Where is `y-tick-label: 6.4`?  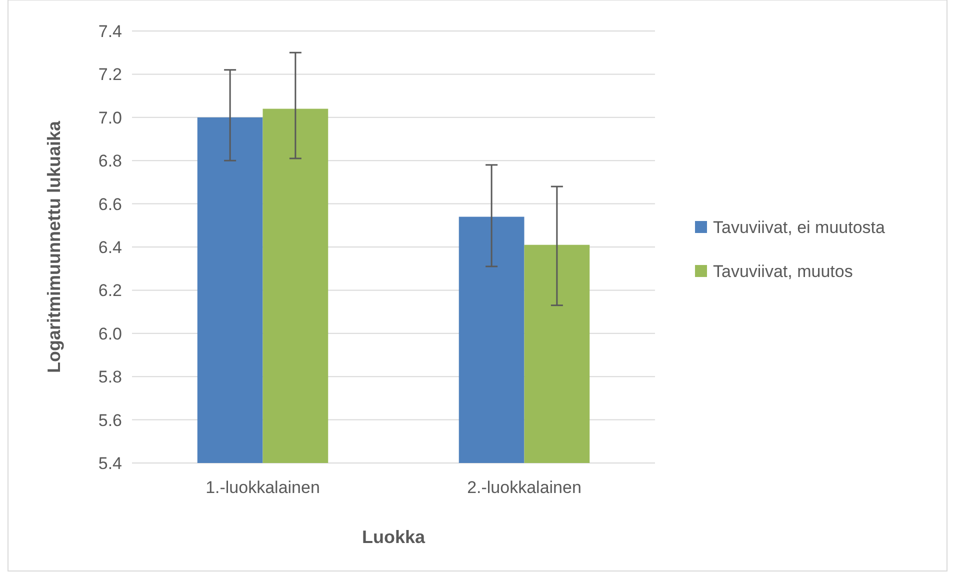
y-tick-label: 6.4 is located at coordinates (110, 247).